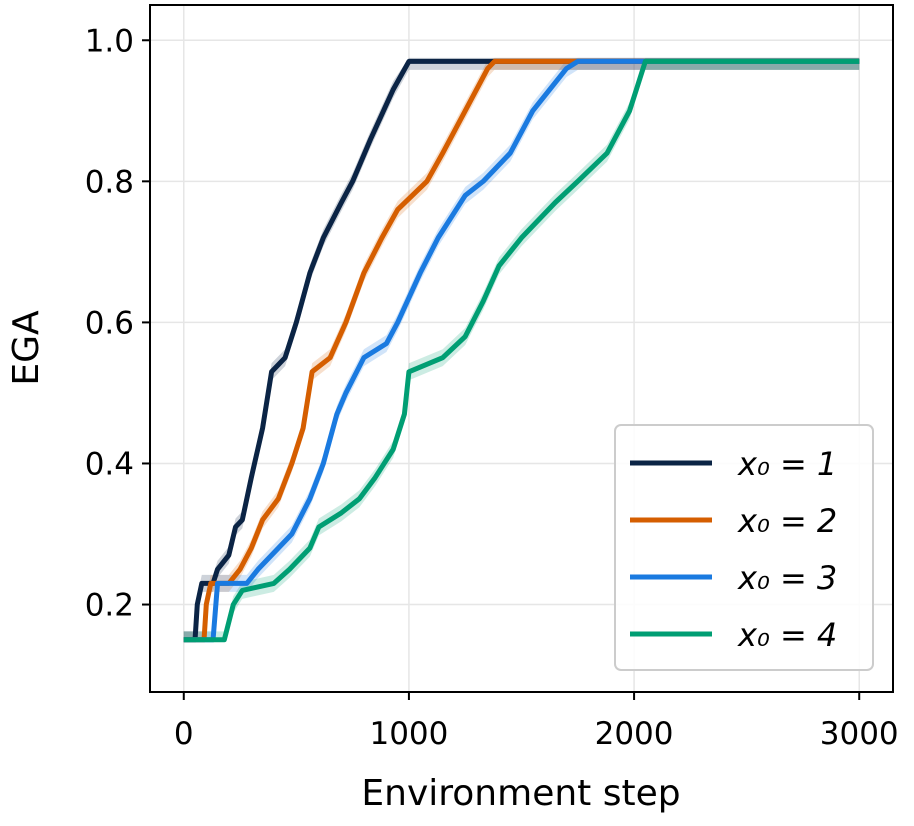  What do you see at coordinates (859, 734) in the screenshot?
I see `x-tick-label: 3000` at bounding box center [859, 734].